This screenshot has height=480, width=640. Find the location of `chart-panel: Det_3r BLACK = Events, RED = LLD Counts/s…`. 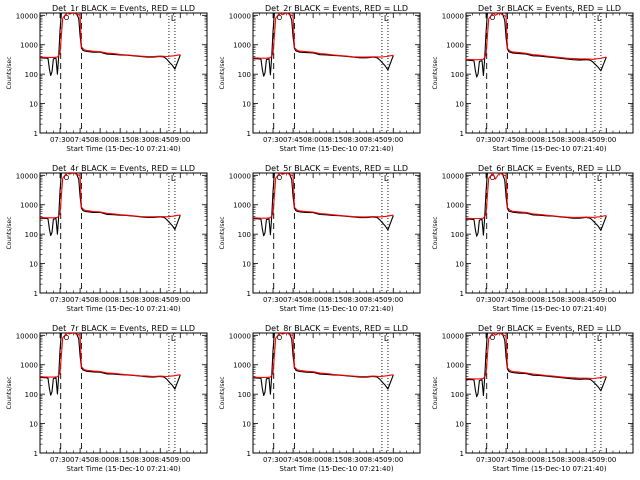

chart-panel: Det_3r BLACK = Events, RED = LLD Counts/s… is located at coordinates (533, 78).